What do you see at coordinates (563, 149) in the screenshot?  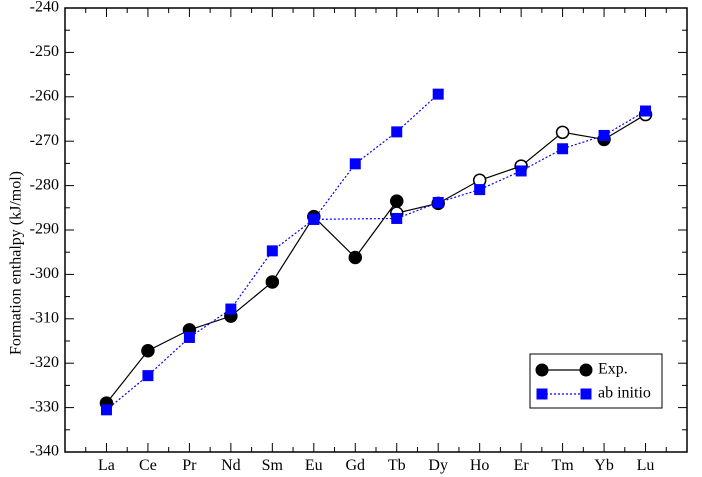 I see `data-point-tm` at bounding box center [563, 149].